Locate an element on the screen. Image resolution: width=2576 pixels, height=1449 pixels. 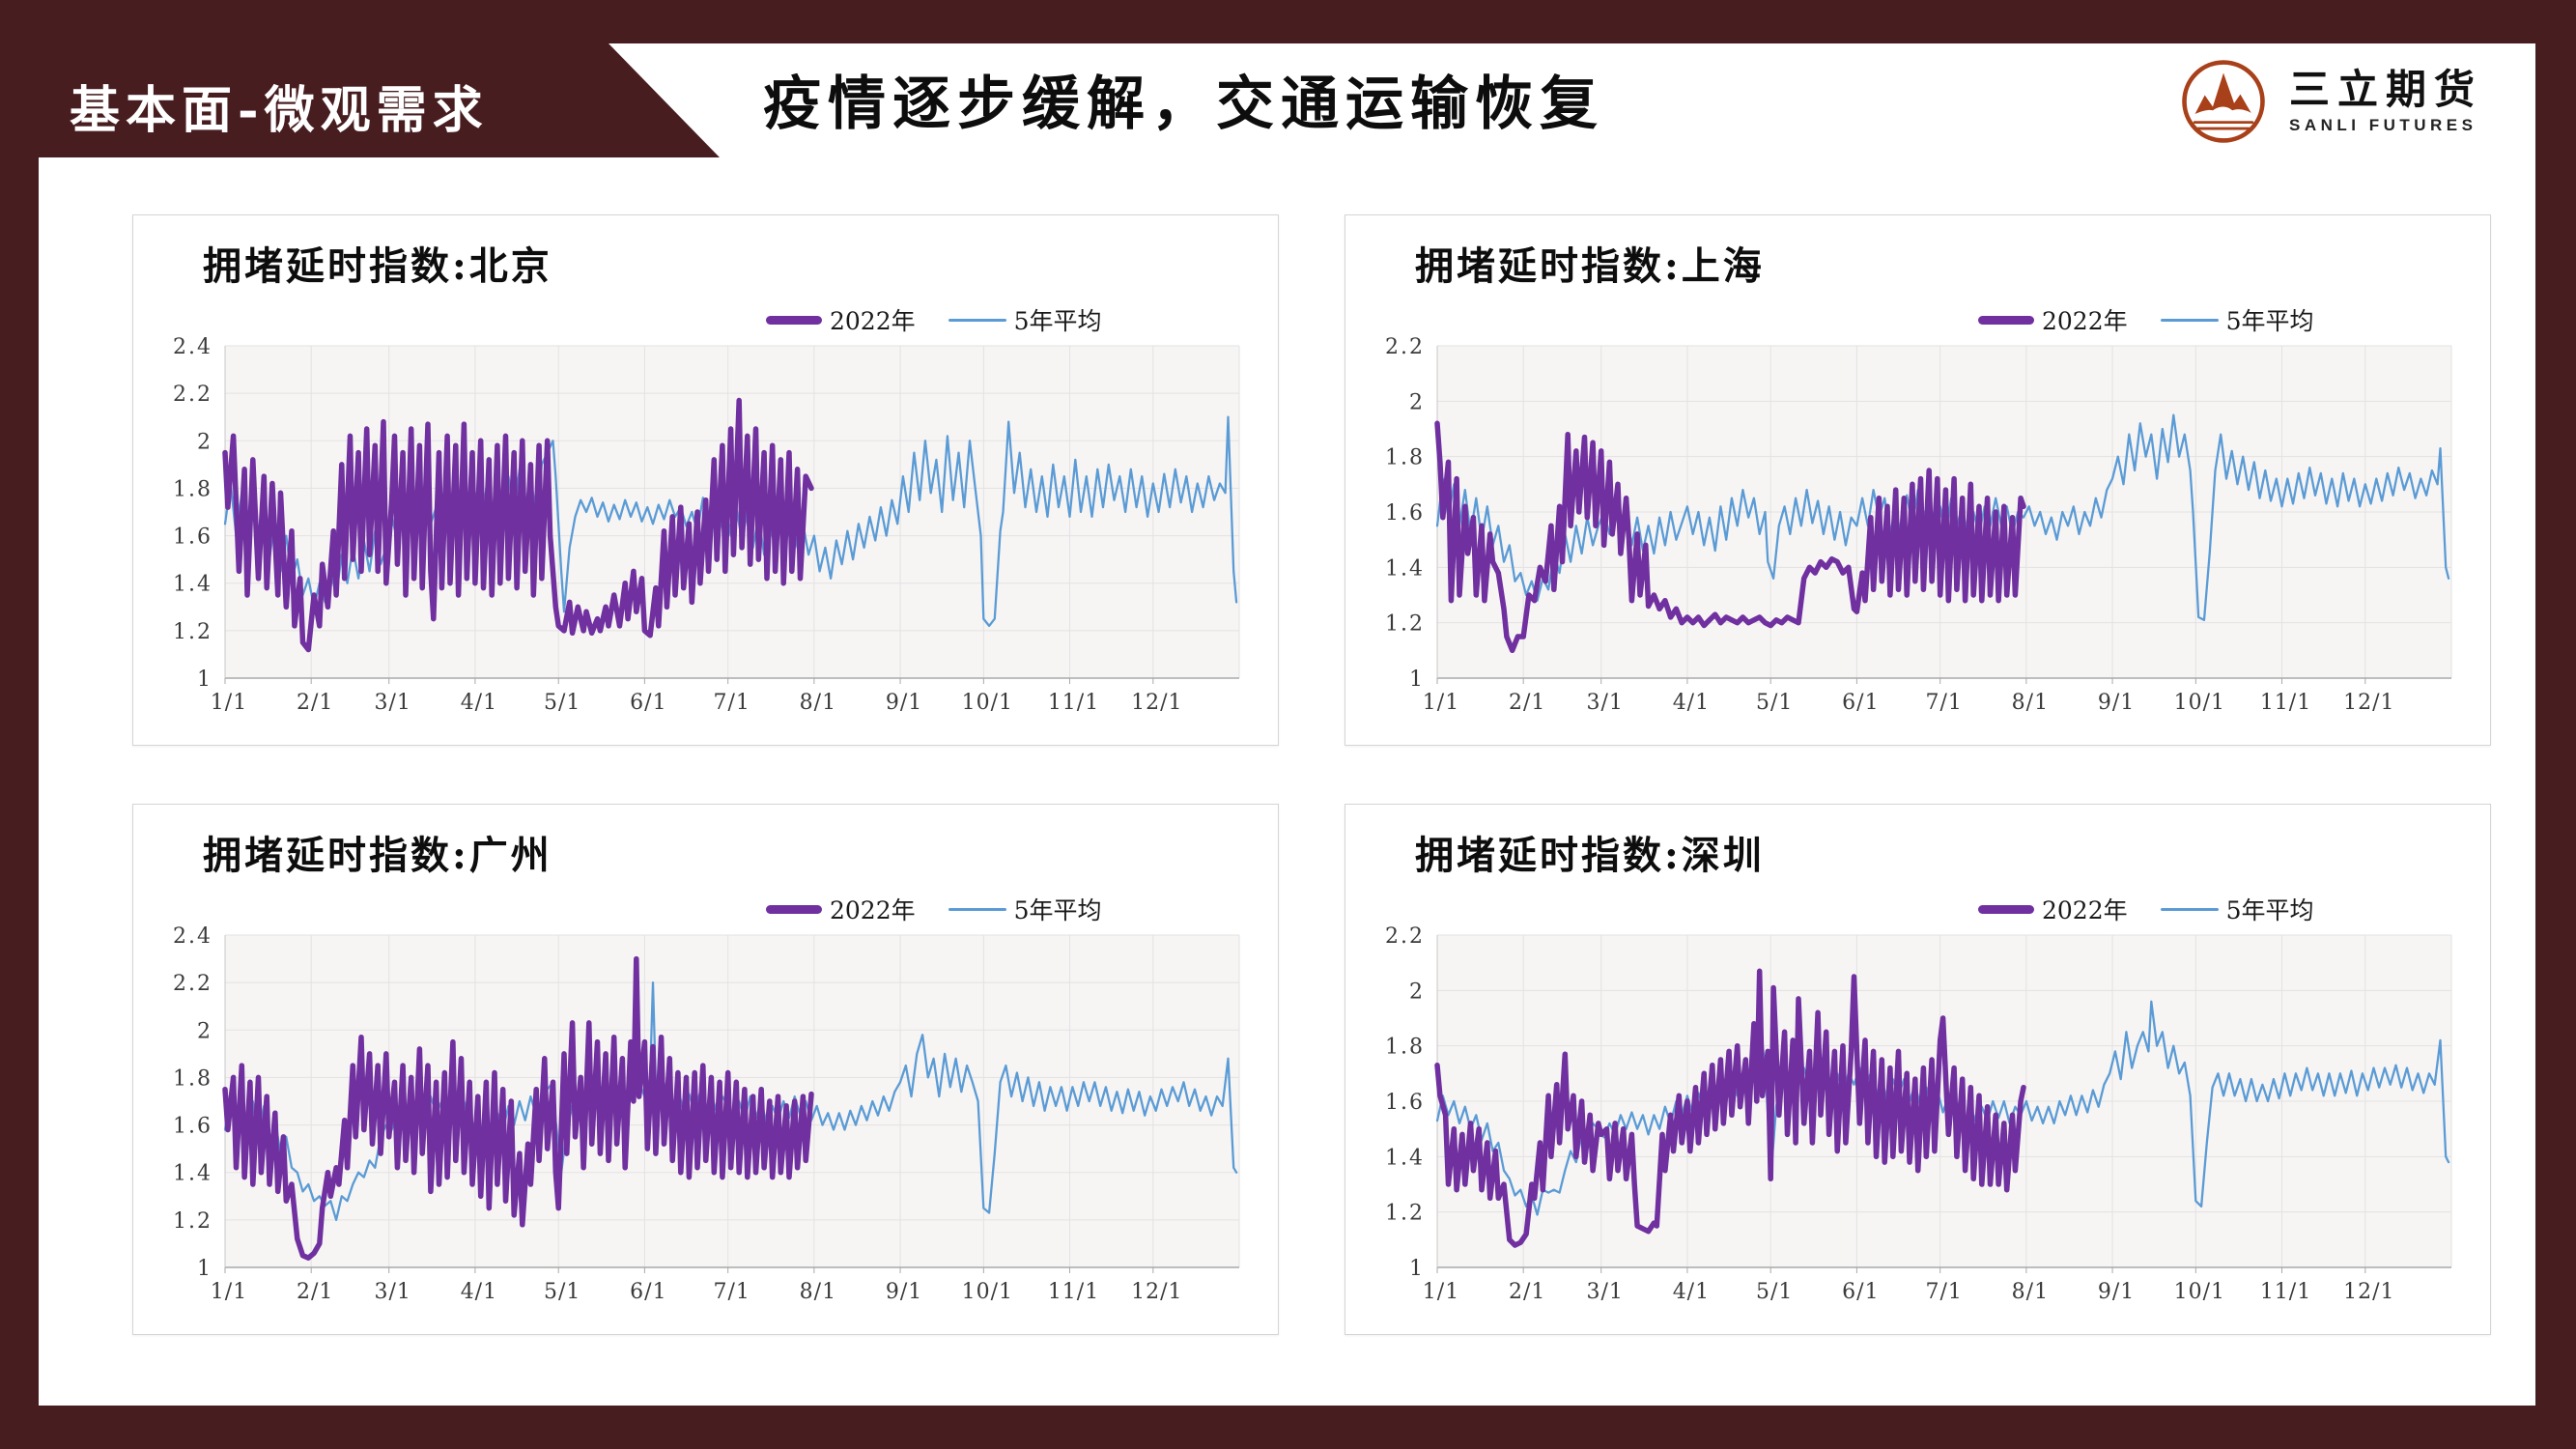
chart-title-beijing: 拥堵延时指数:北京 is located at coordinates (377, 266).